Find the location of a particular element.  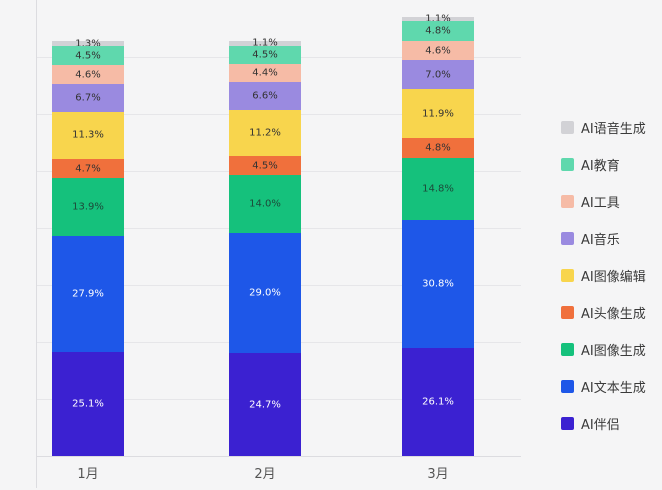

stacked-bar: 1.1% 4.5% 4.4% 6.6% 11.2% 4.5% 14.0% 29.0% 24.7% is located at coordinates (265, 247).